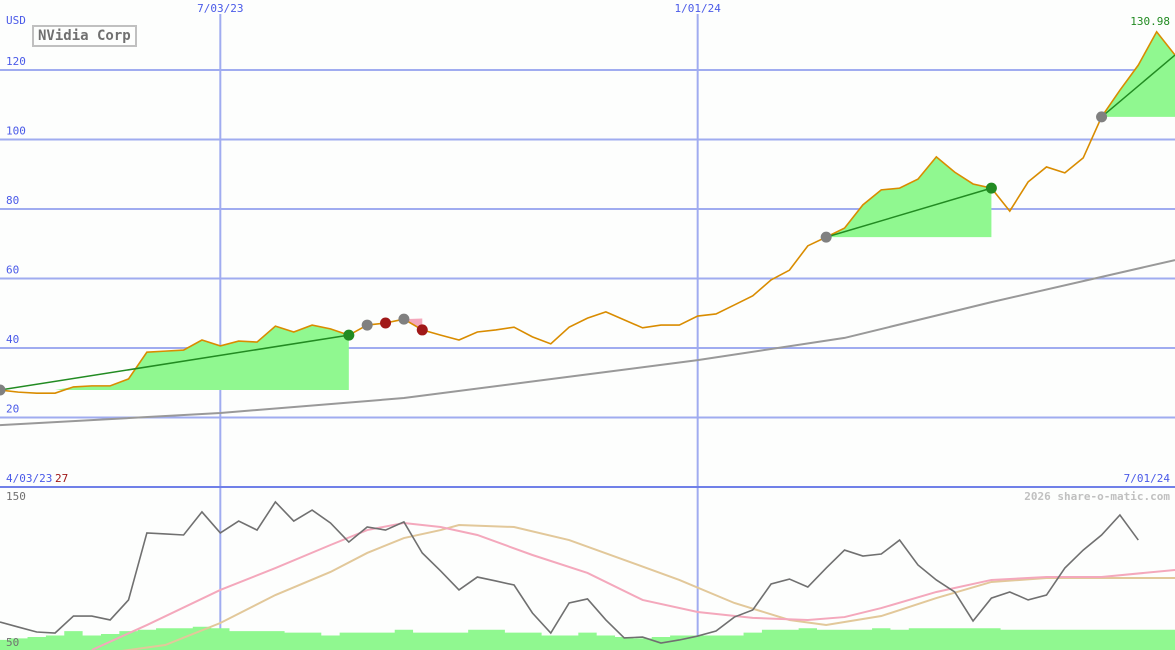 This screenshot has height=650, width=1175. Describe the element at coordinates (12, 409) in the screenshot. I see `y-tick-label: 20` at that location.